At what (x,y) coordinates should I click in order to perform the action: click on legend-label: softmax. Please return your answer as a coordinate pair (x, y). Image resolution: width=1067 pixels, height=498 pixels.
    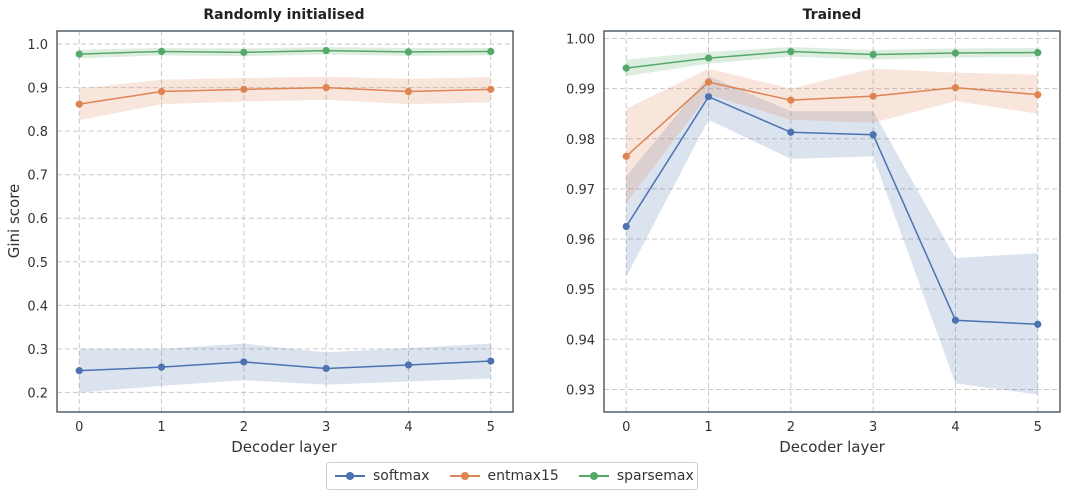
    Looking at the image, I should click on (401, 476).